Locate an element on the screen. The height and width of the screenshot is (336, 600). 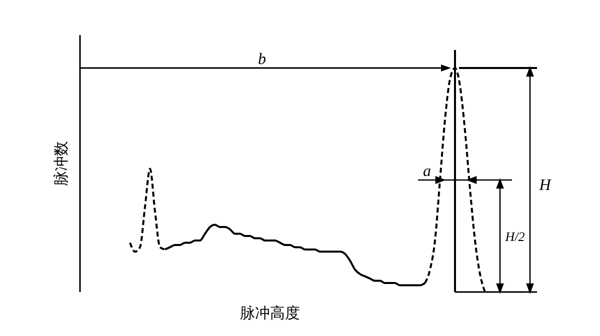
y-axis-title: 脉冲数 is located at coordinates (61, 163).